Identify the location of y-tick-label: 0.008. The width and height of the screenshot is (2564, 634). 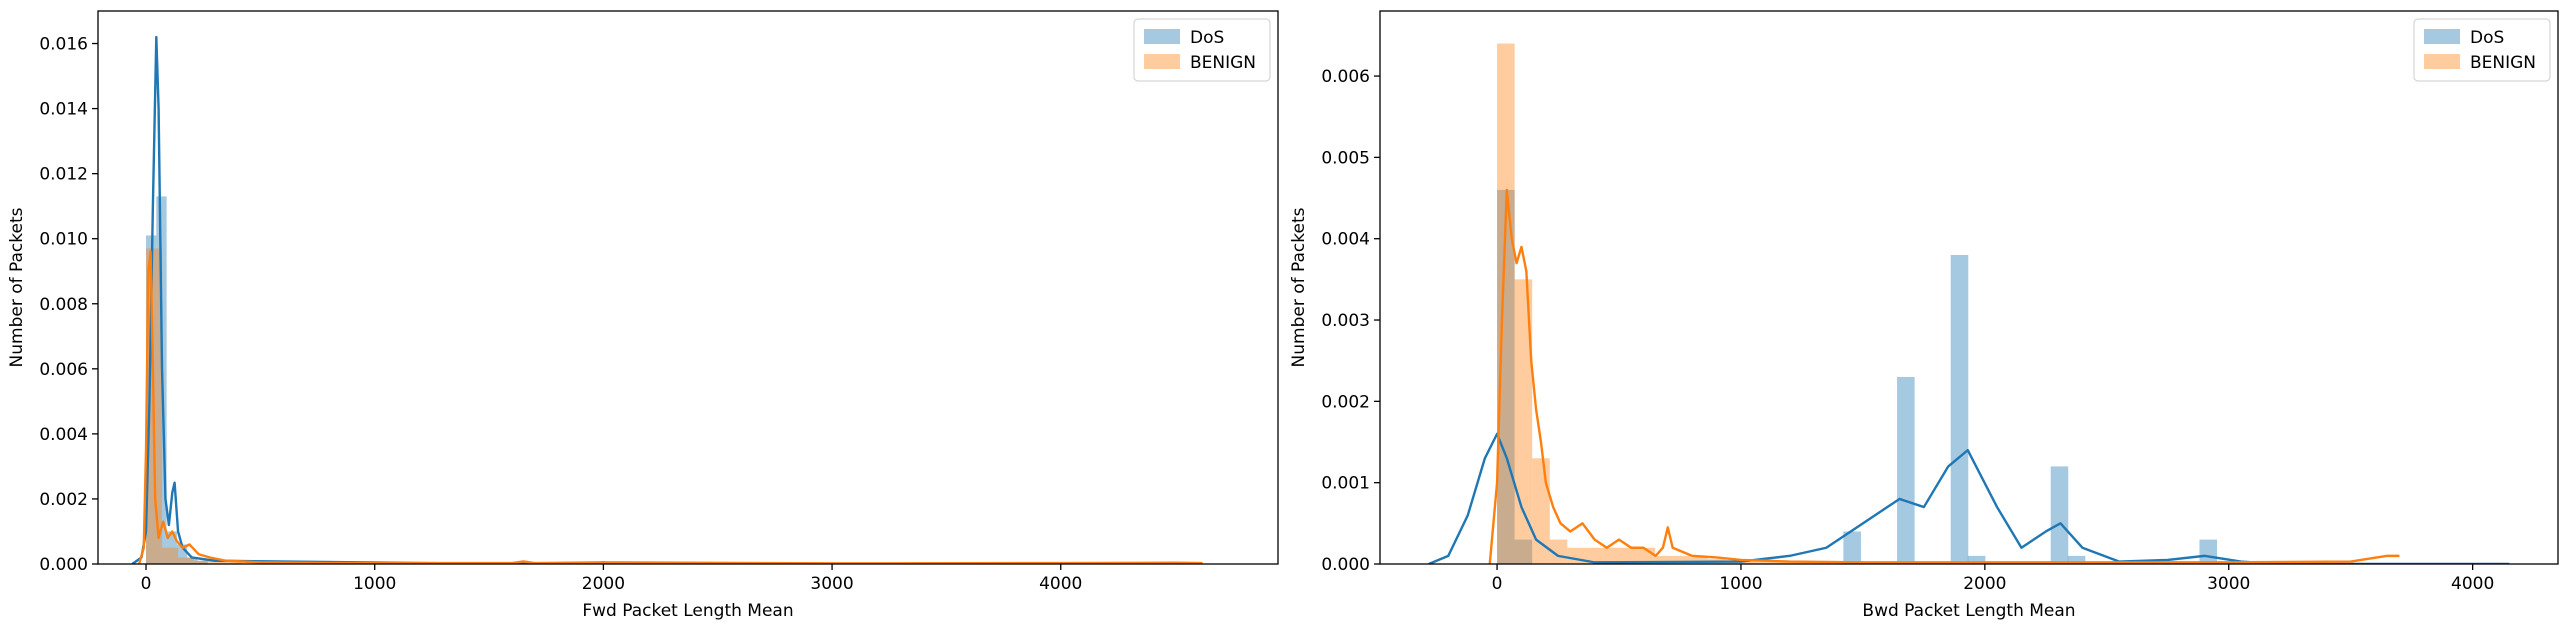
(63, 305).